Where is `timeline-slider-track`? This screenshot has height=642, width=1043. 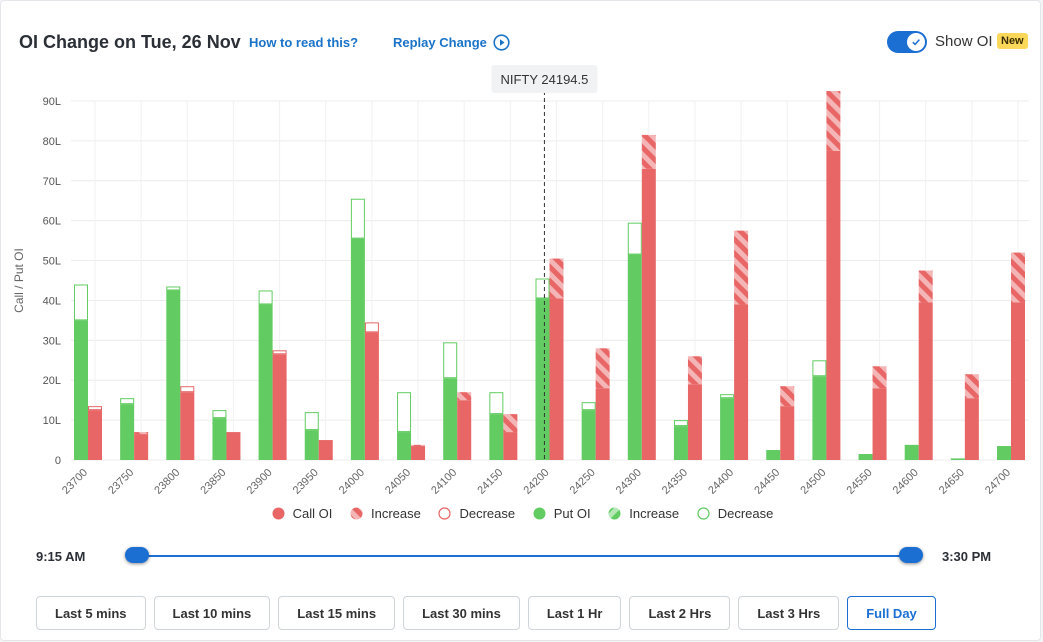 timeline-slider-track is located at coordinates (524, 556).